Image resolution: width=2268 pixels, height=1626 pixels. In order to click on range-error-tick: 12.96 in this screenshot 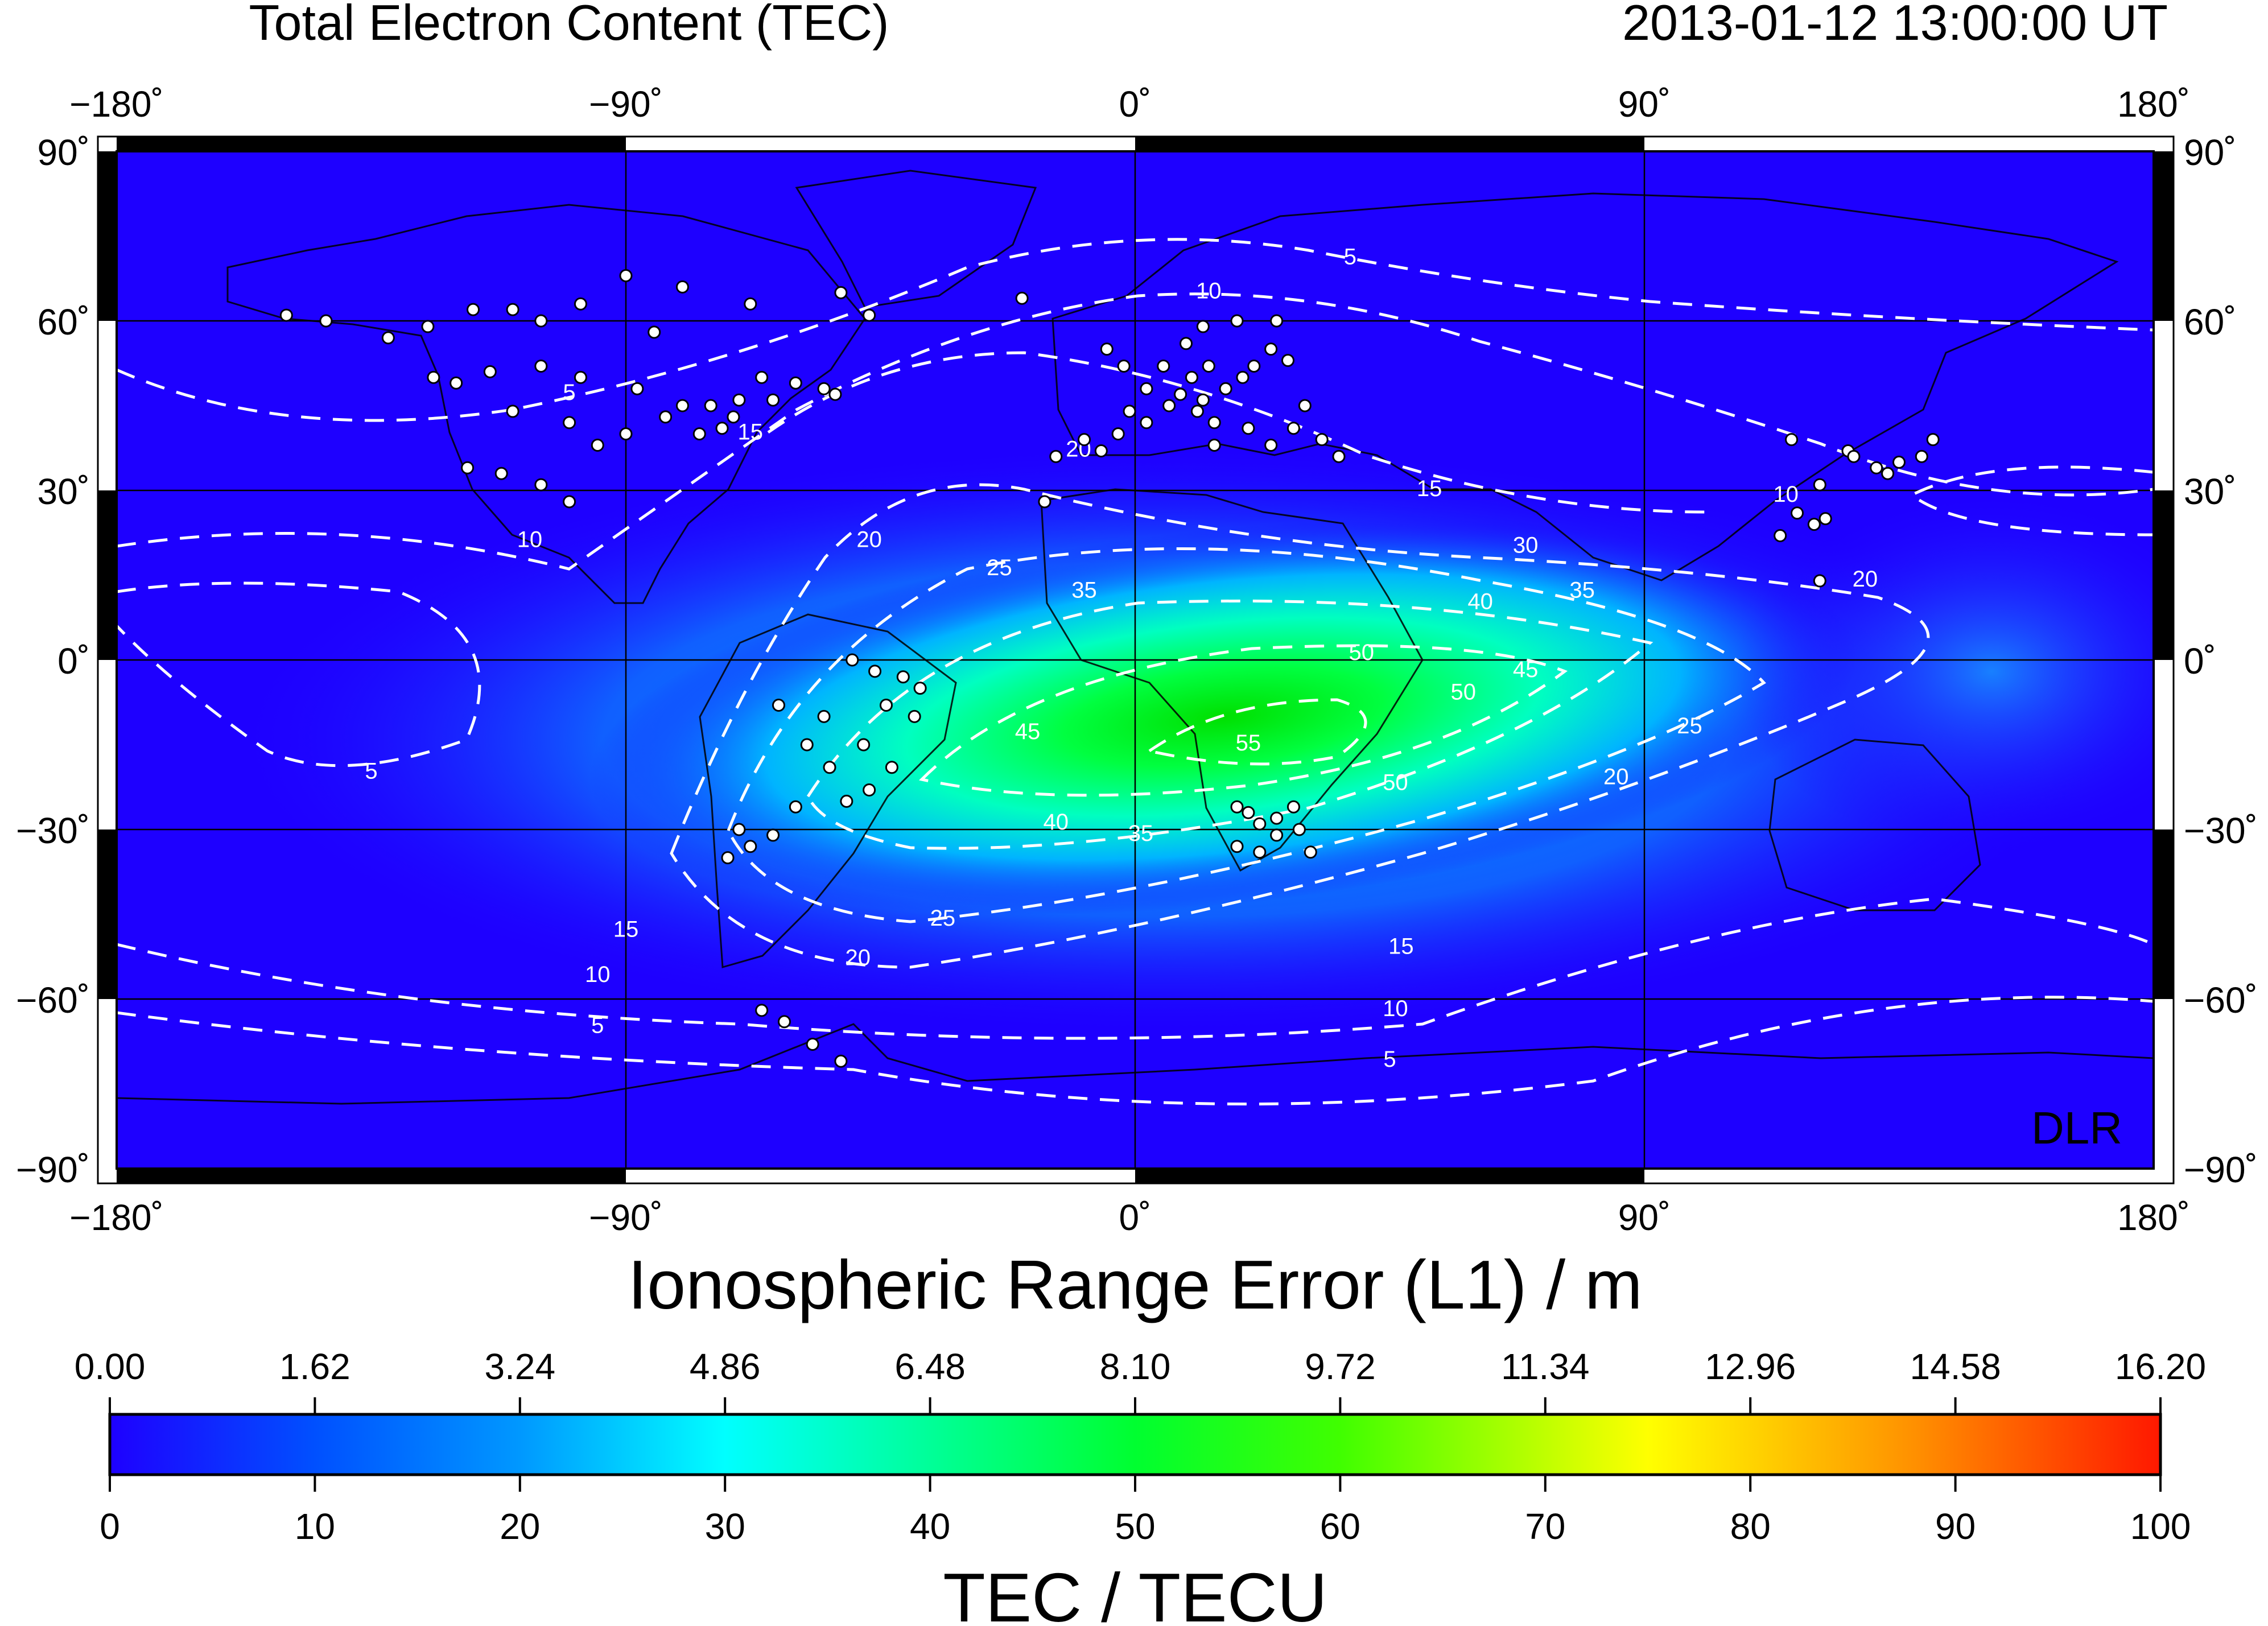, I will do `click(1751, 1366)`.